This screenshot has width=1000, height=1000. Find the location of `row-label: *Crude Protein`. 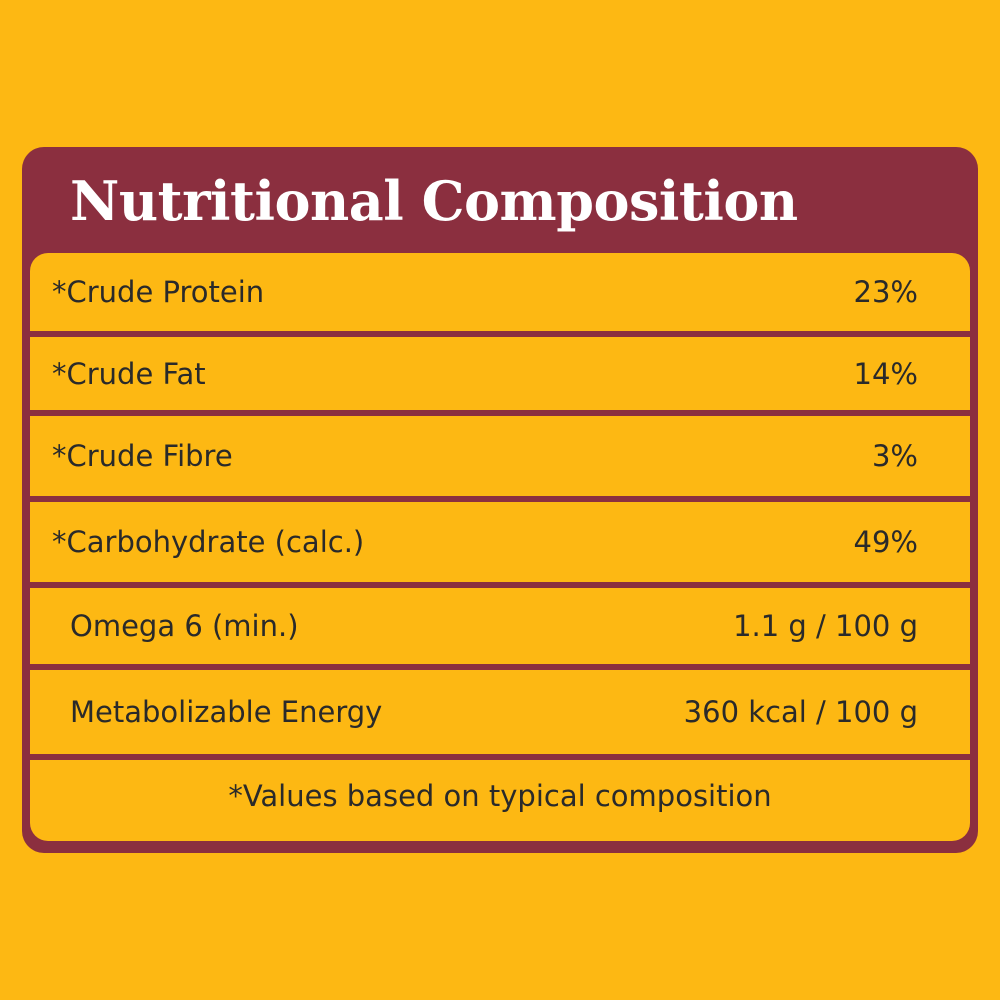

row-label: *Crude Protein is located at coordinates (158, 292).